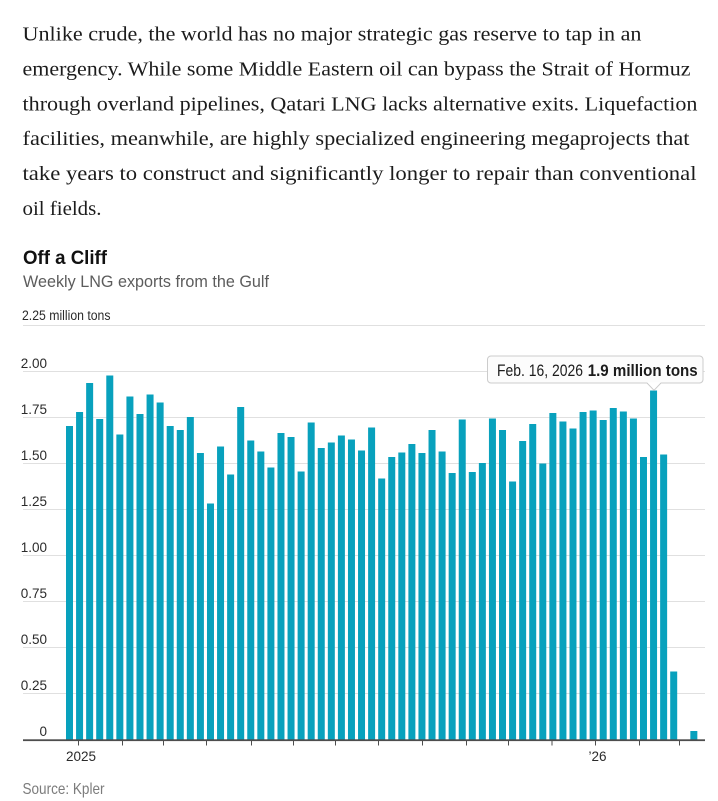  What do you see at coordinates (146, 281) in the screenshot?
I see `svg-text:Weekly LNG exports from the Gu: Weekly LNG exports from the Gulf` at bounding box center [146, 281].